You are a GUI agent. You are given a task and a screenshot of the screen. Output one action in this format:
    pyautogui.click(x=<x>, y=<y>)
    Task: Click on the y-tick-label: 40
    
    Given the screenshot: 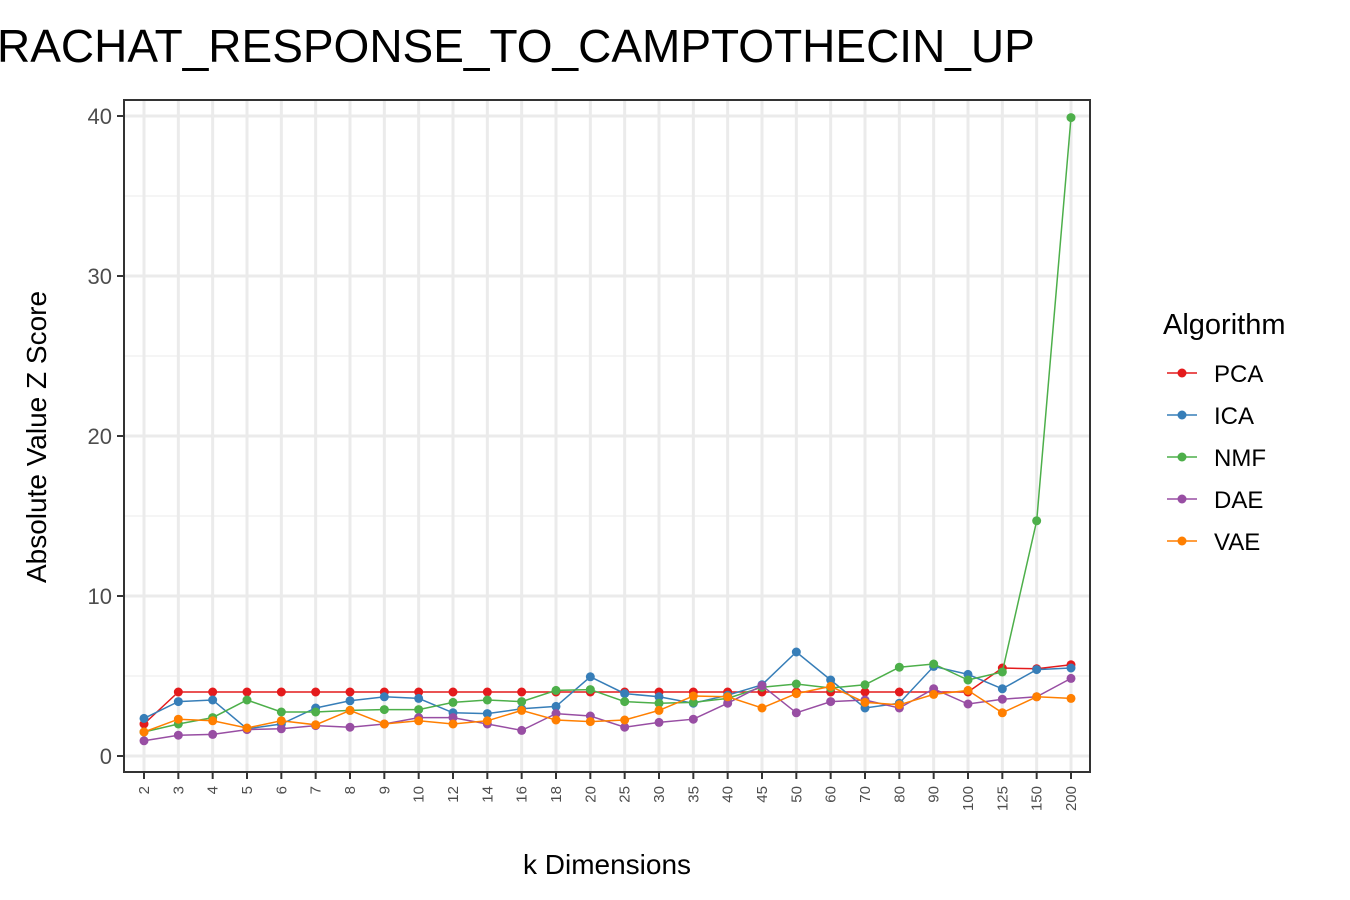 What is the action you would take?
    pyautogui.click(x=100, y=116)
    